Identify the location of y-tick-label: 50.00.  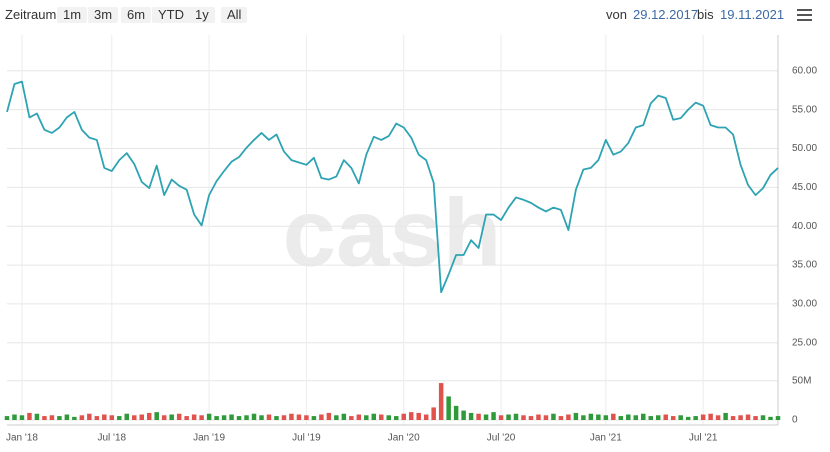
(804, 148).